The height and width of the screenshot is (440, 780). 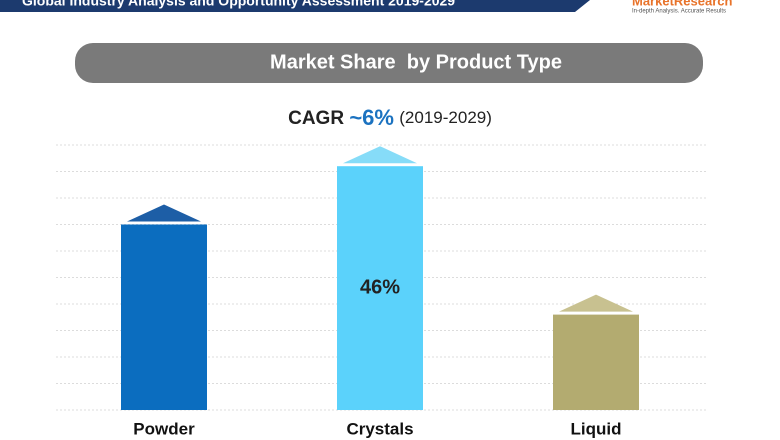 I want to click on x-tick-label: Crystals, so click(x=379, y=428).